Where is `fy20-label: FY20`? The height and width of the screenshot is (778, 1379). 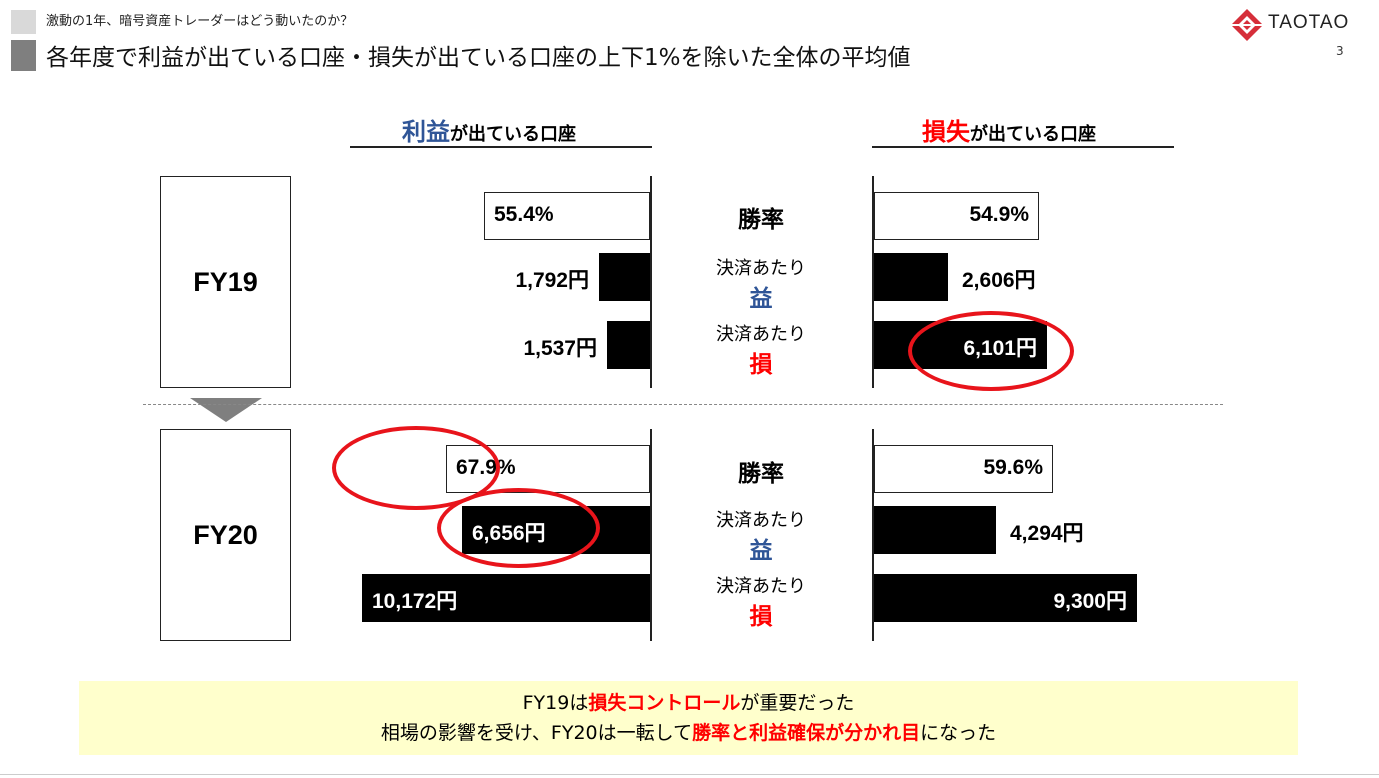
fy20-label: FY20 is located at coordinates (225, 534).